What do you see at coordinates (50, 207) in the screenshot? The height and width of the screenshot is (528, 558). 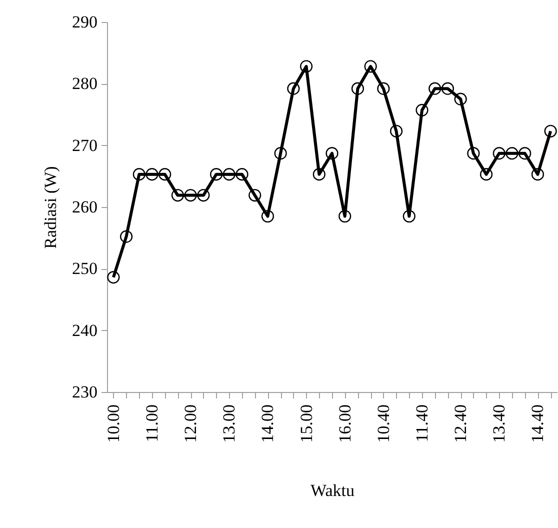 I see `y-axis-title: Radiasi (W)` at bounding box center [50, 207].